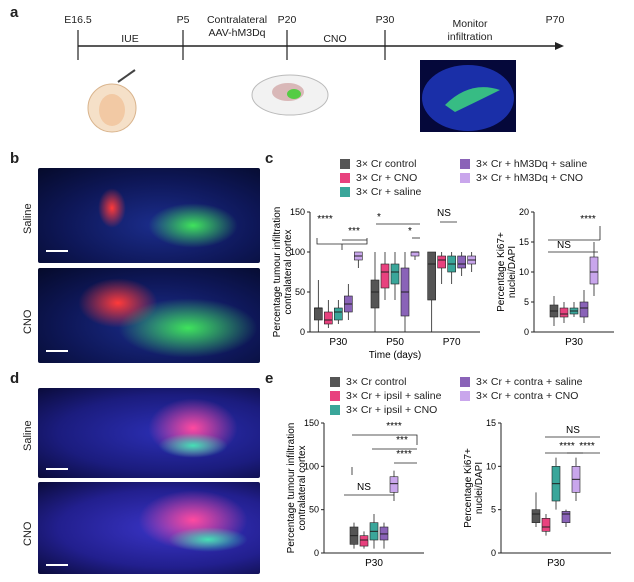 This screenshot has height=582, width=634. I want to click on significance-bracket, so click(385, 439).